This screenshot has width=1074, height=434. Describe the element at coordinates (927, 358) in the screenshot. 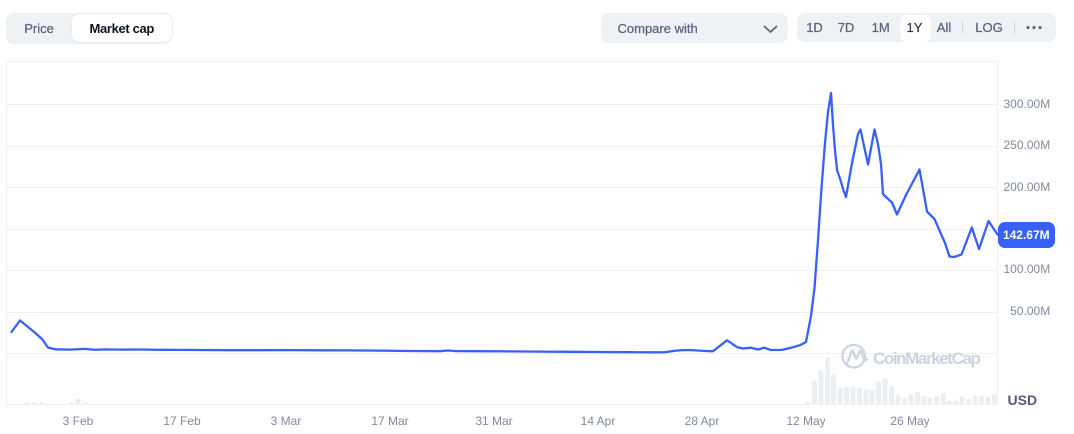

I see `svg-text: CoinMarketCap` at that location.